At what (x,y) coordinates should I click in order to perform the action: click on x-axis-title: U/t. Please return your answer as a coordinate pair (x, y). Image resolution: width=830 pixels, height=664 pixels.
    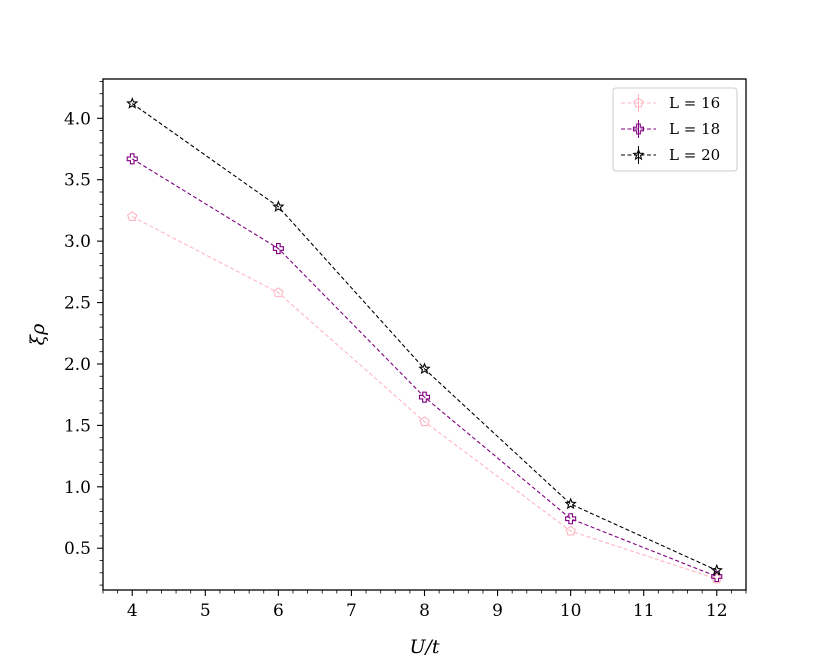
    Looking at the image, I should click on (424, 647).